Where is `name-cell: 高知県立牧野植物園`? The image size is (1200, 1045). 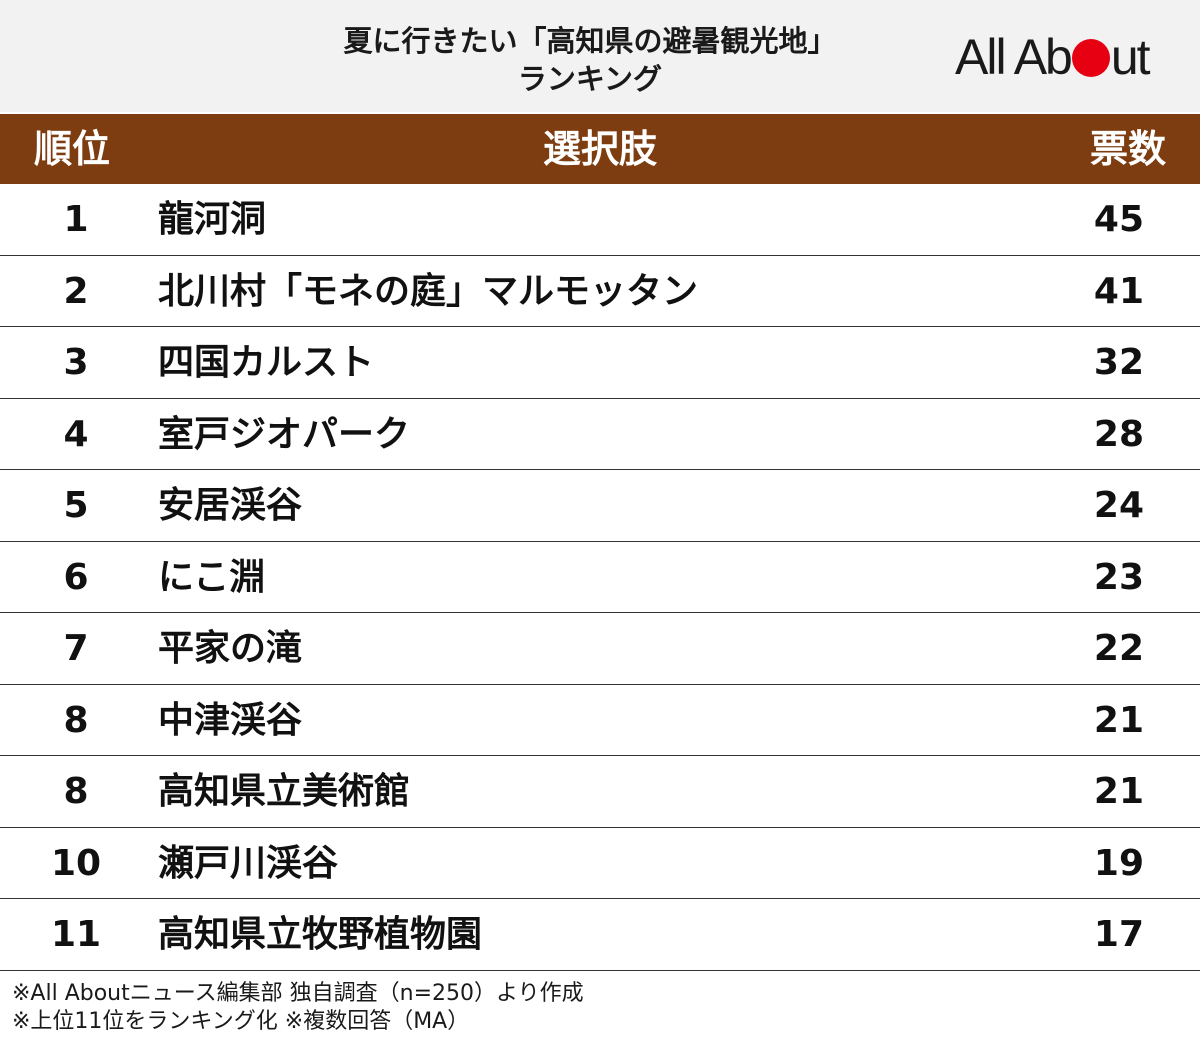
name-cell: 高知県立牧野植物園 is located at coordinates (320, 934).